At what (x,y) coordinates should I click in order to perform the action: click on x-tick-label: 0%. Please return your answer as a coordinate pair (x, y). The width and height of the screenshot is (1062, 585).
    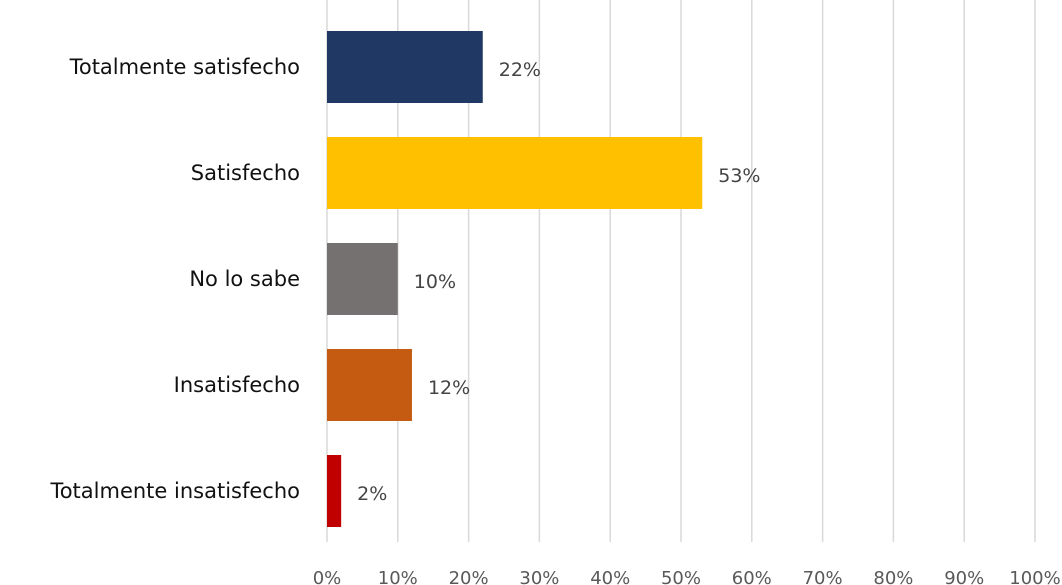
    Looking at the image, I should click on (327, 576).